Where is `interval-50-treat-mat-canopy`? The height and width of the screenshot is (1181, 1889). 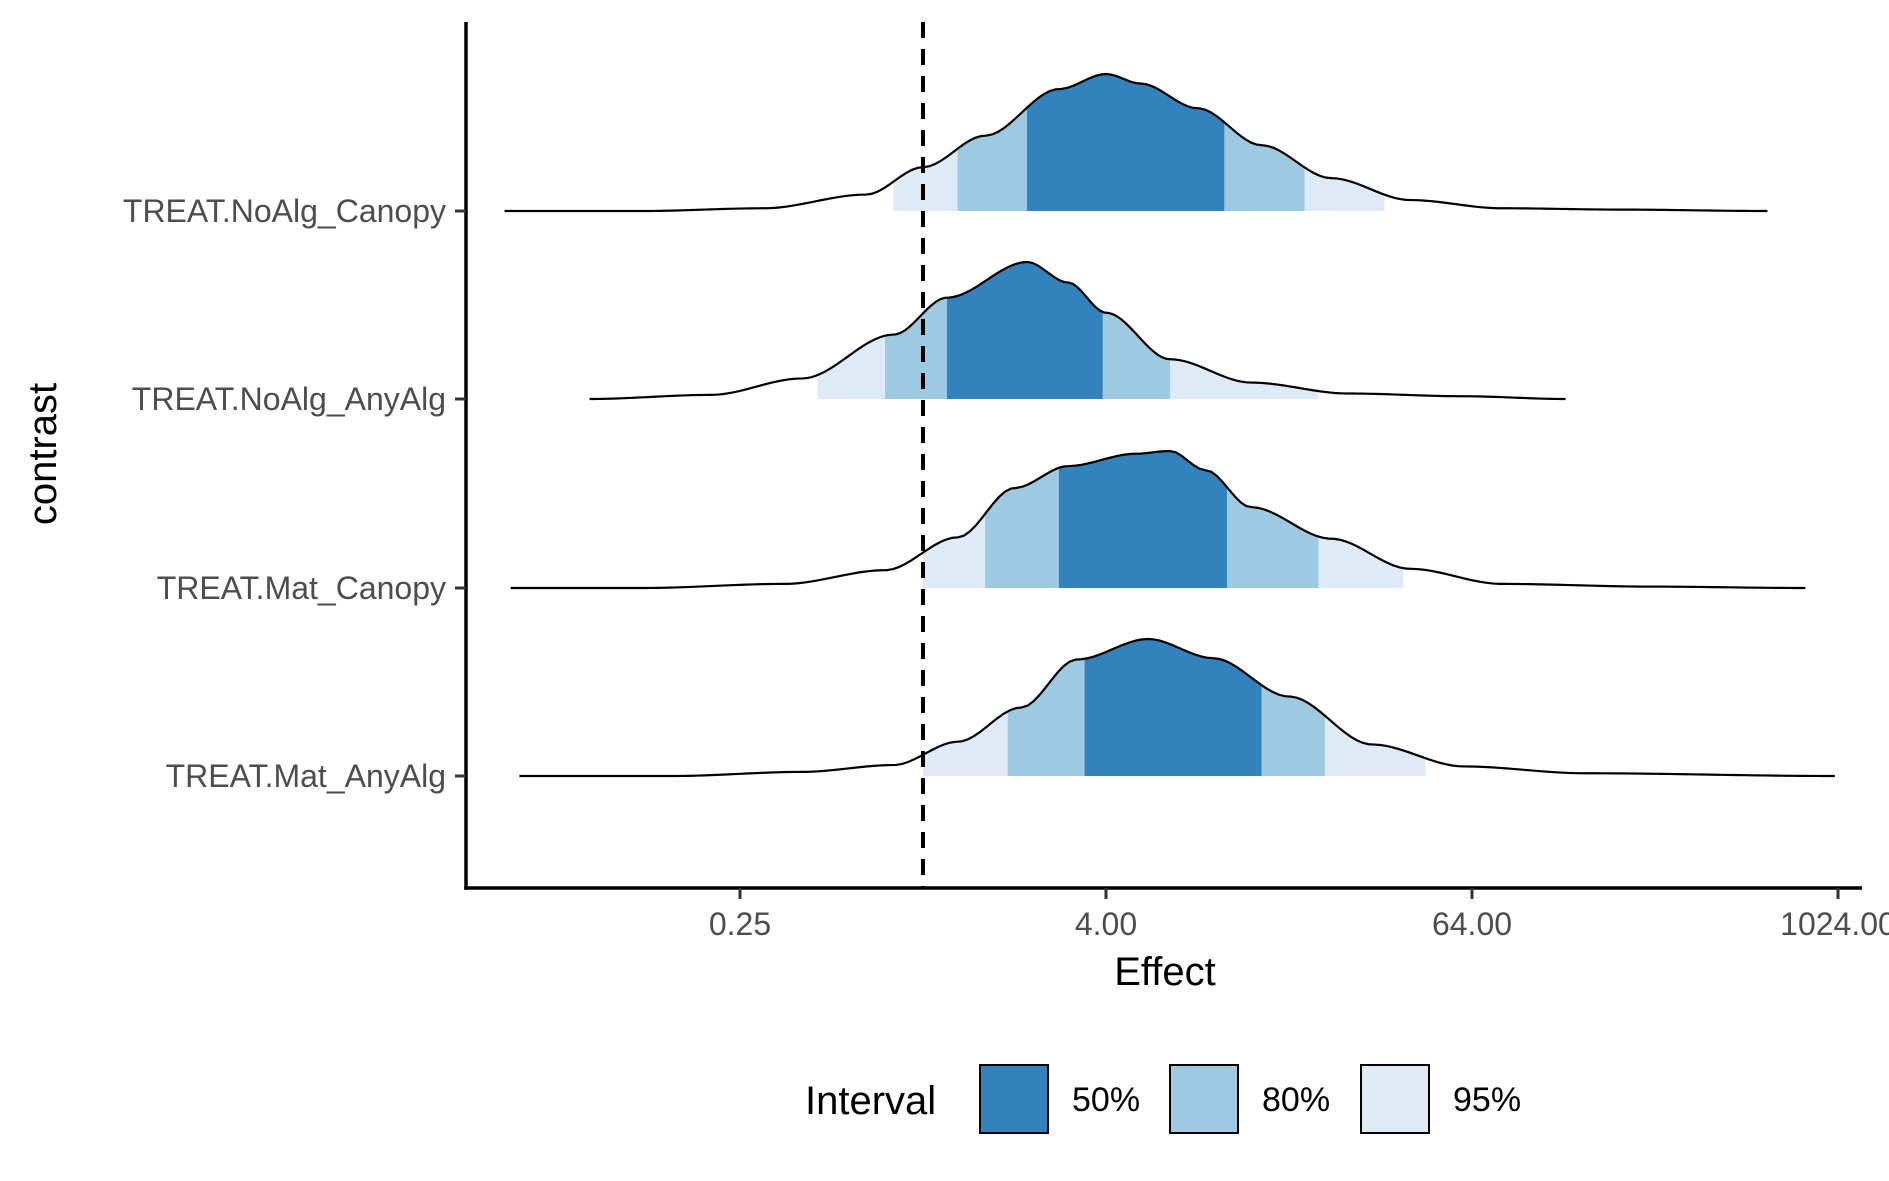
interval-50-treat-mat-canopy is located at coordinates (1142, 519).